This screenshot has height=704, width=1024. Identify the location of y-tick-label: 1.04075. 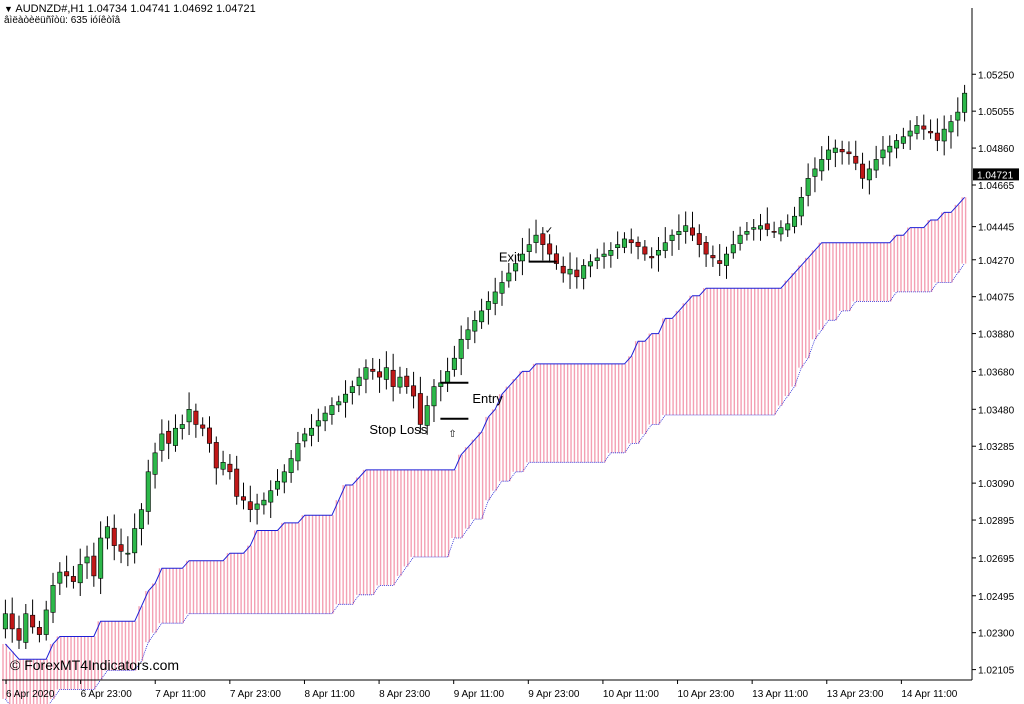
(996, 298).